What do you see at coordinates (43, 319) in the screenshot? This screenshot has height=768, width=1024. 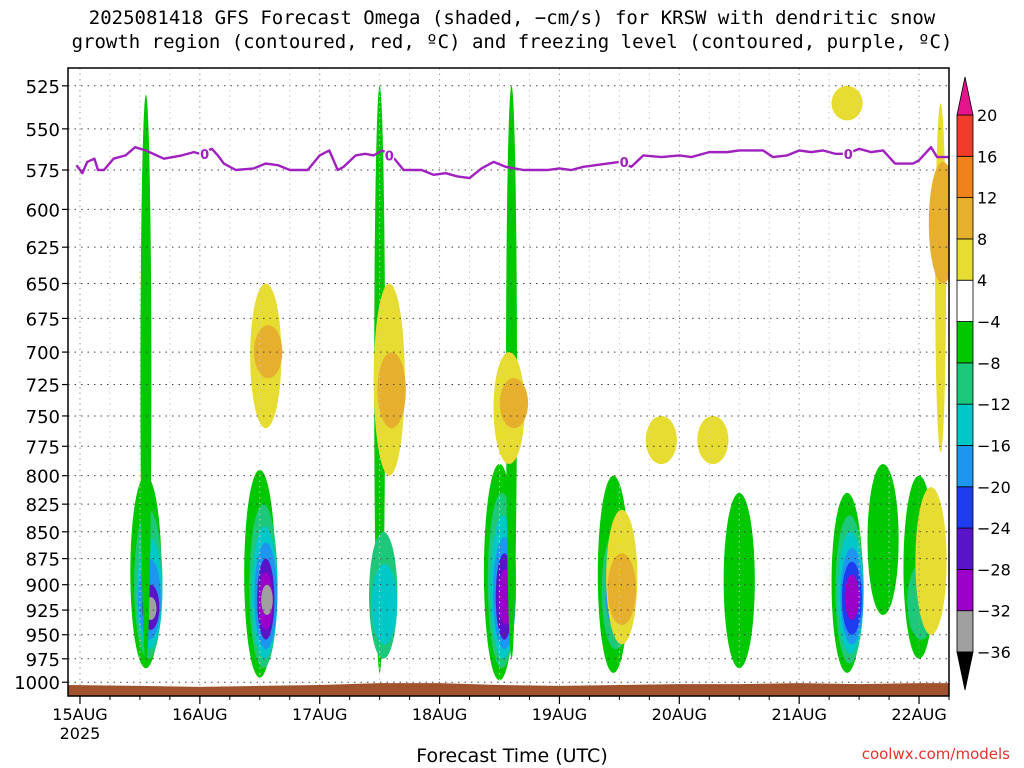 I see `y-tick-label: 675` at bounding box center [43, 319].